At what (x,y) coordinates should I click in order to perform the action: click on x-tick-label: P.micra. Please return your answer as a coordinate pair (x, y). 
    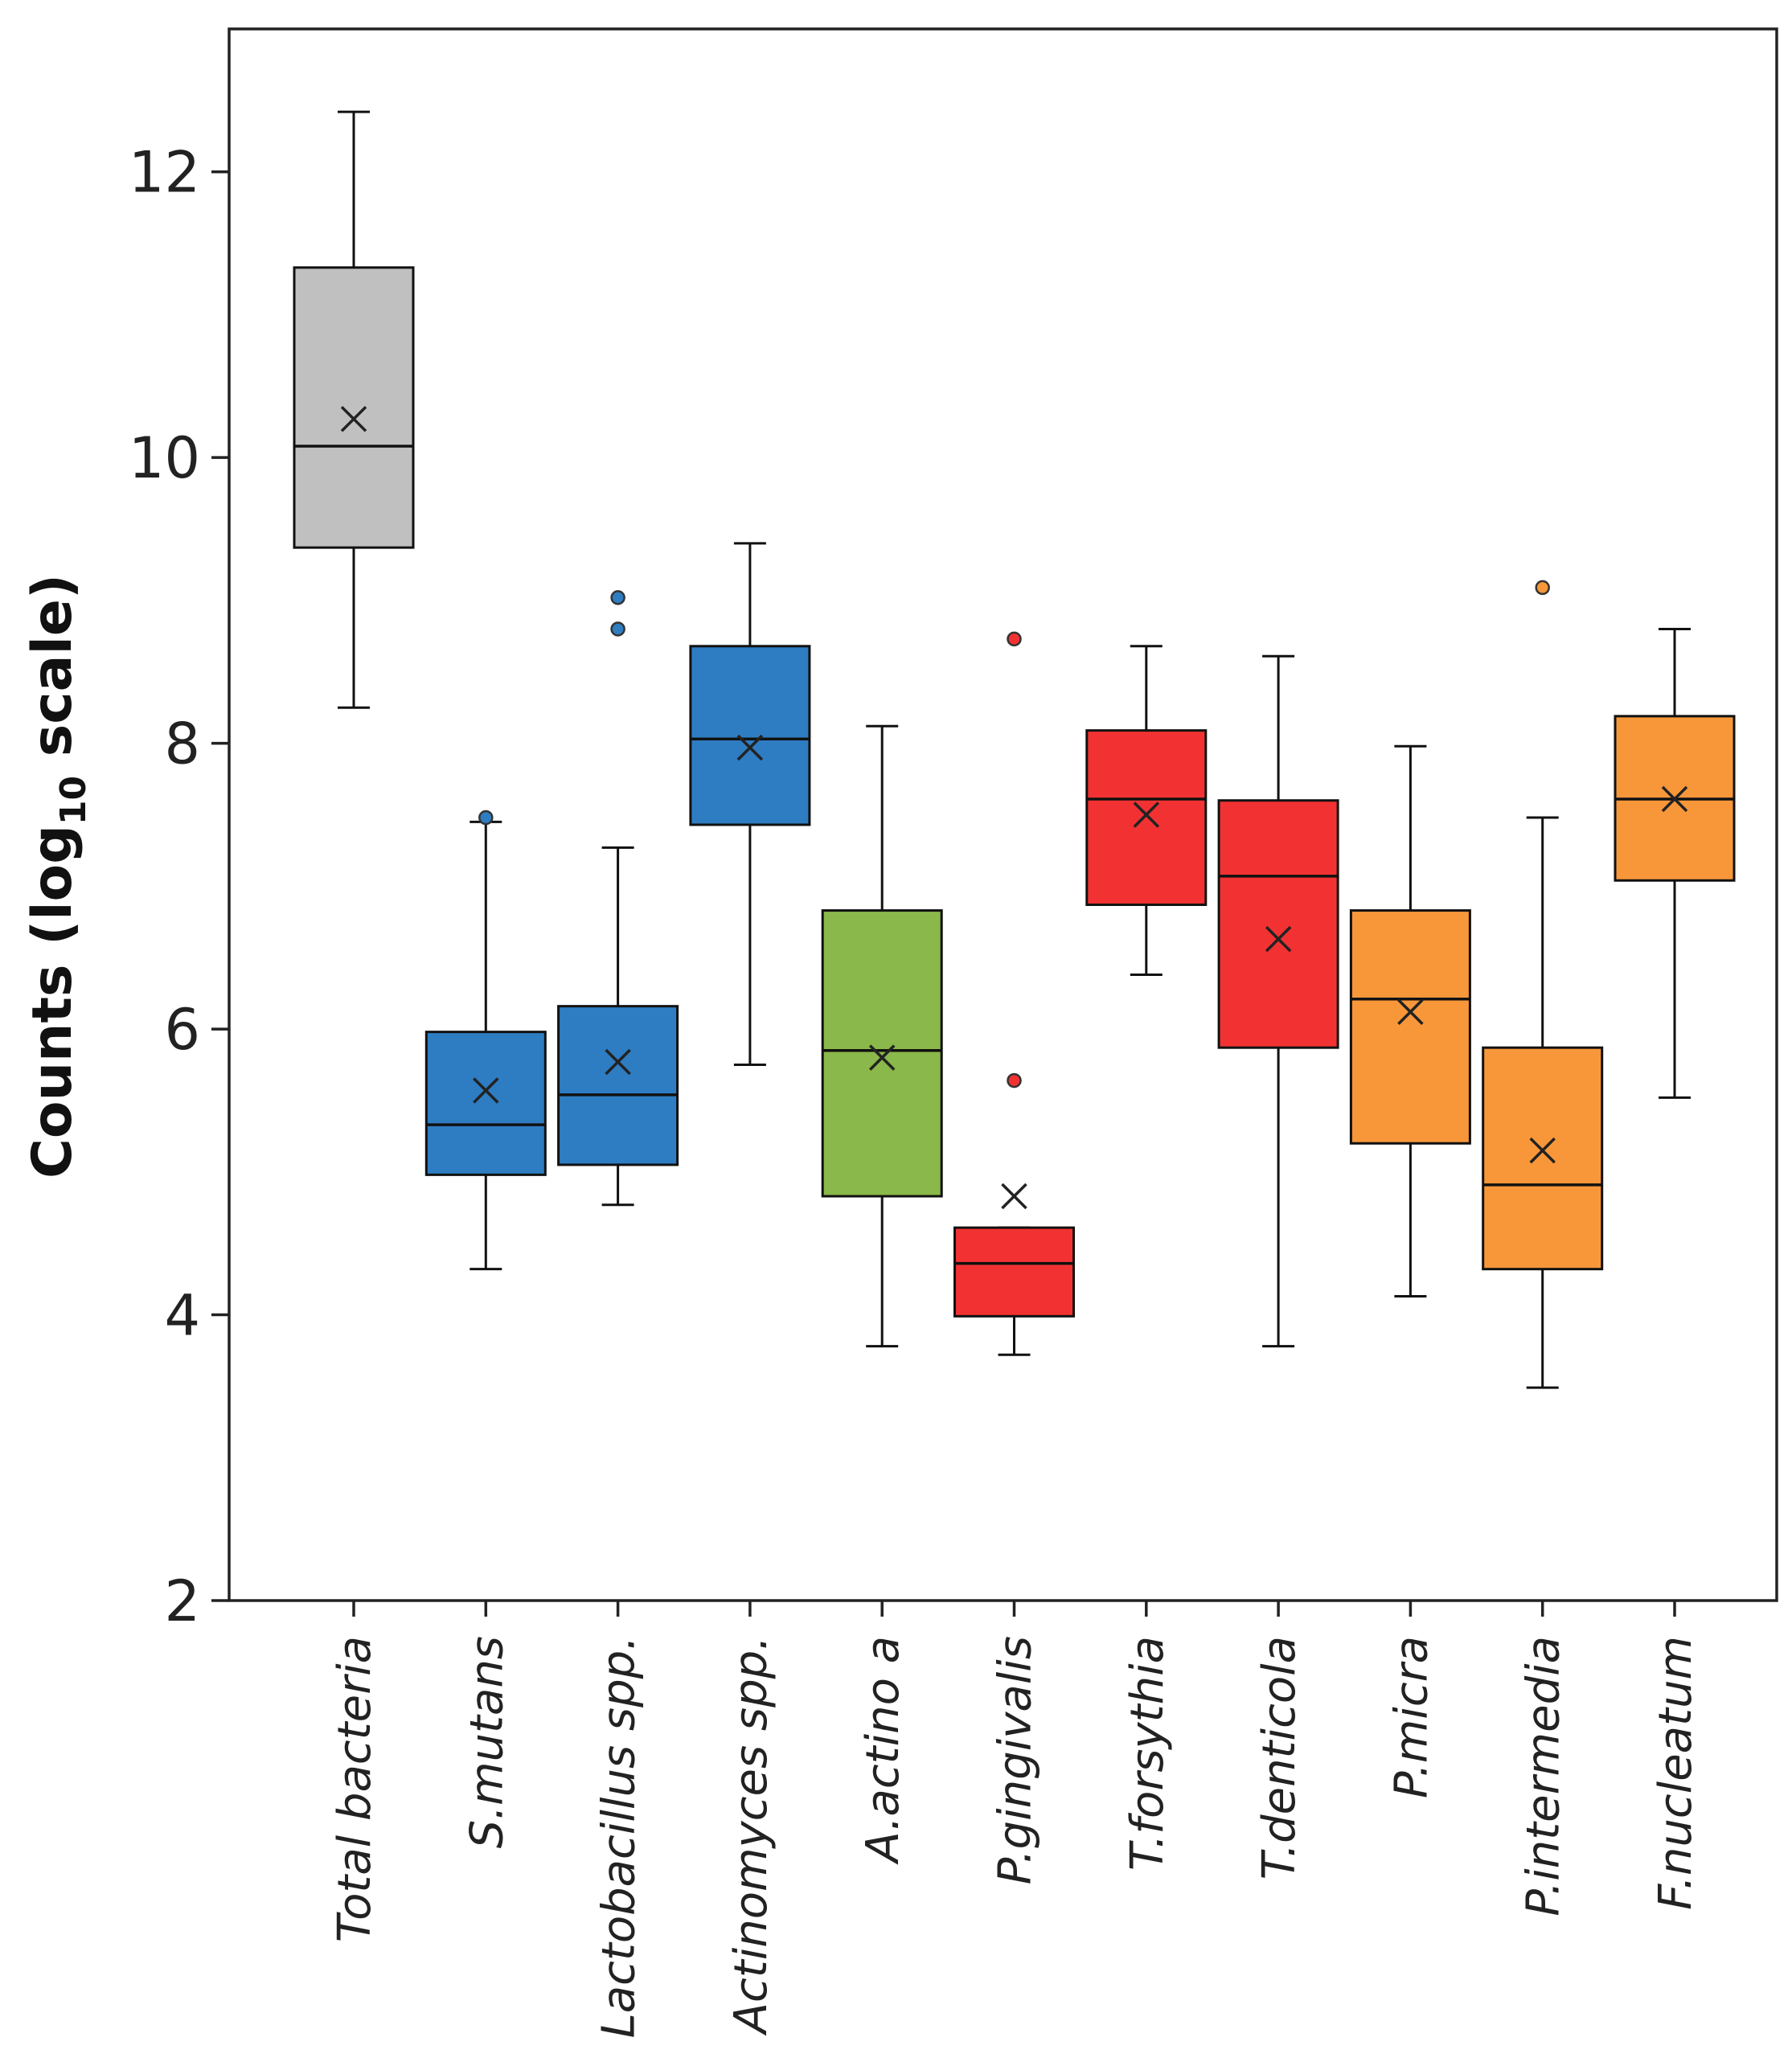
    Looking at the image, I should click on (1411, 1717).